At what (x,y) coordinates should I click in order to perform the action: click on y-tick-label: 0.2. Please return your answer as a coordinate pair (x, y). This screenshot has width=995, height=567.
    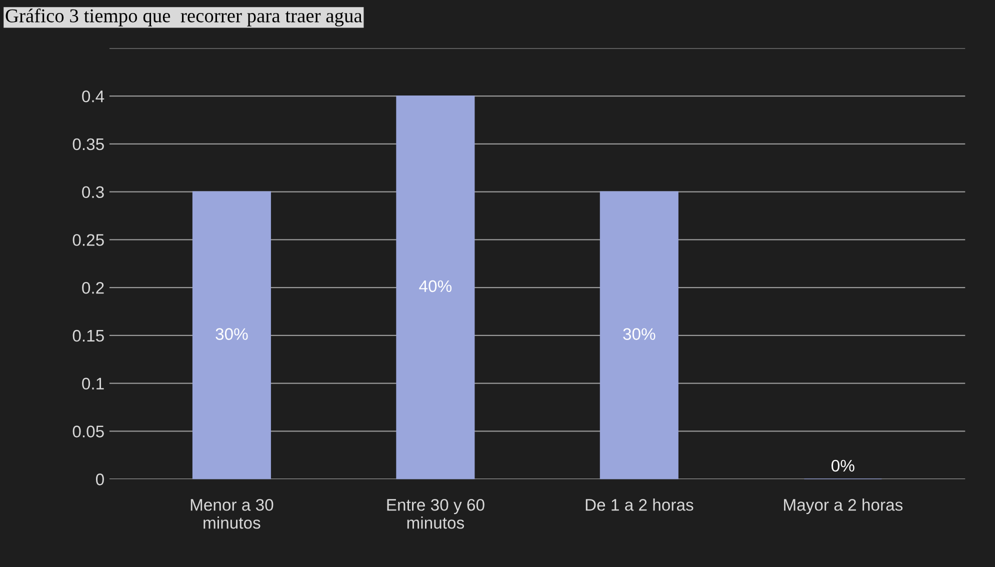
    Looking at the image, I should click on (93, 288).